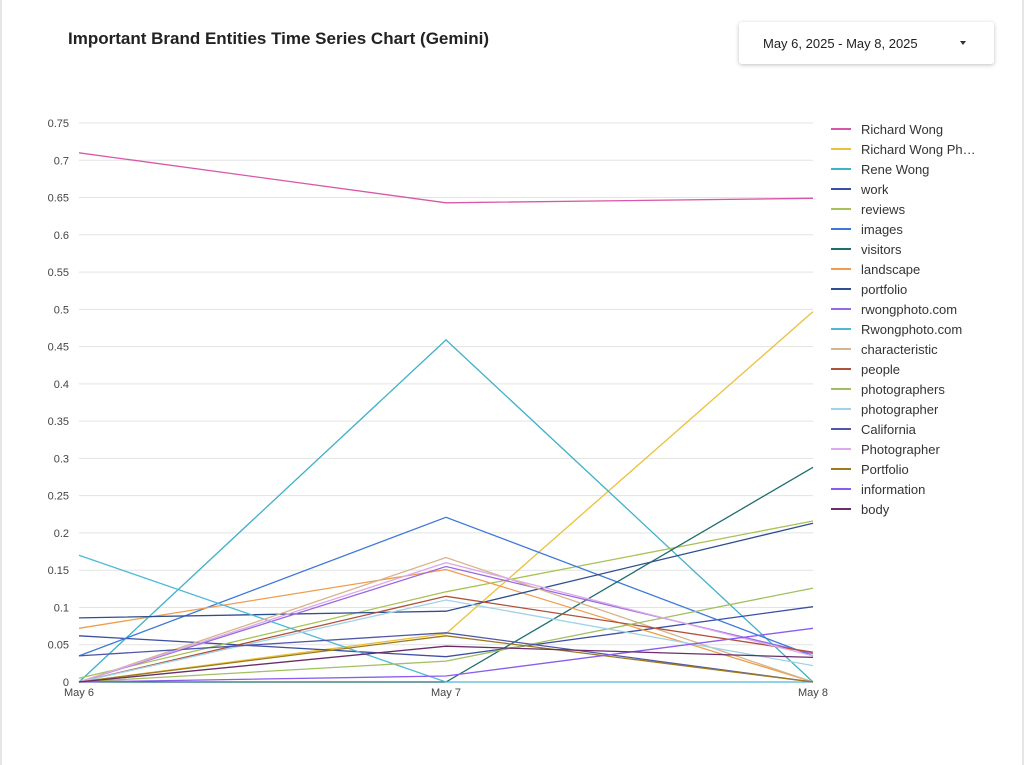  What do you see at coordinates (926, 189) in the screenshot?
I see `legend-item: work` at bounding box center [926, 189].